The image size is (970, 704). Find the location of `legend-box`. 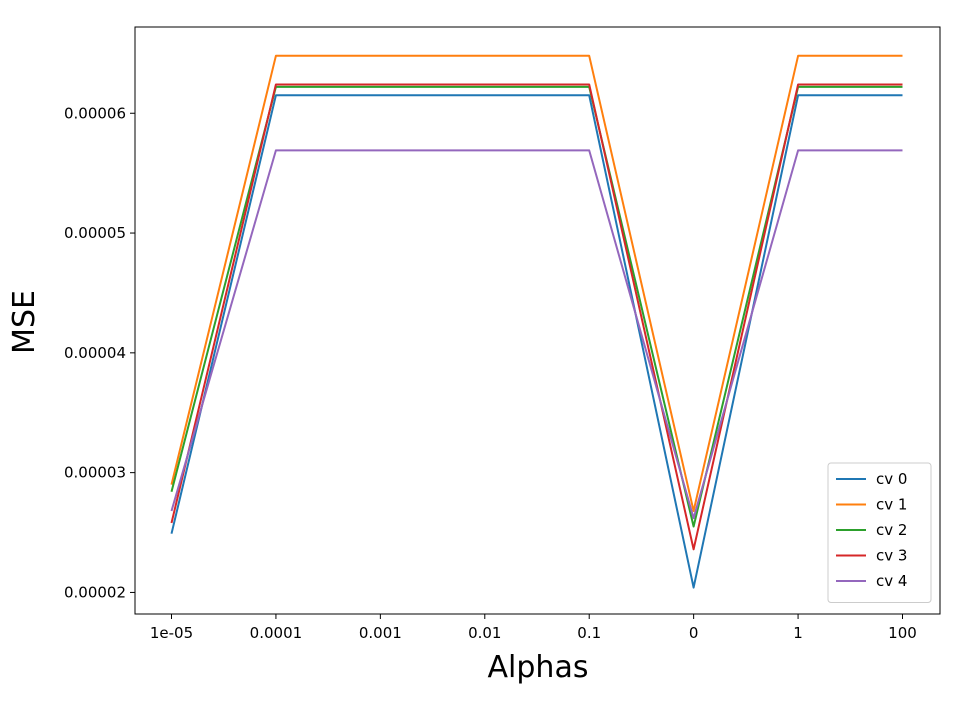

legend-box is located at coordinates (879, 532).